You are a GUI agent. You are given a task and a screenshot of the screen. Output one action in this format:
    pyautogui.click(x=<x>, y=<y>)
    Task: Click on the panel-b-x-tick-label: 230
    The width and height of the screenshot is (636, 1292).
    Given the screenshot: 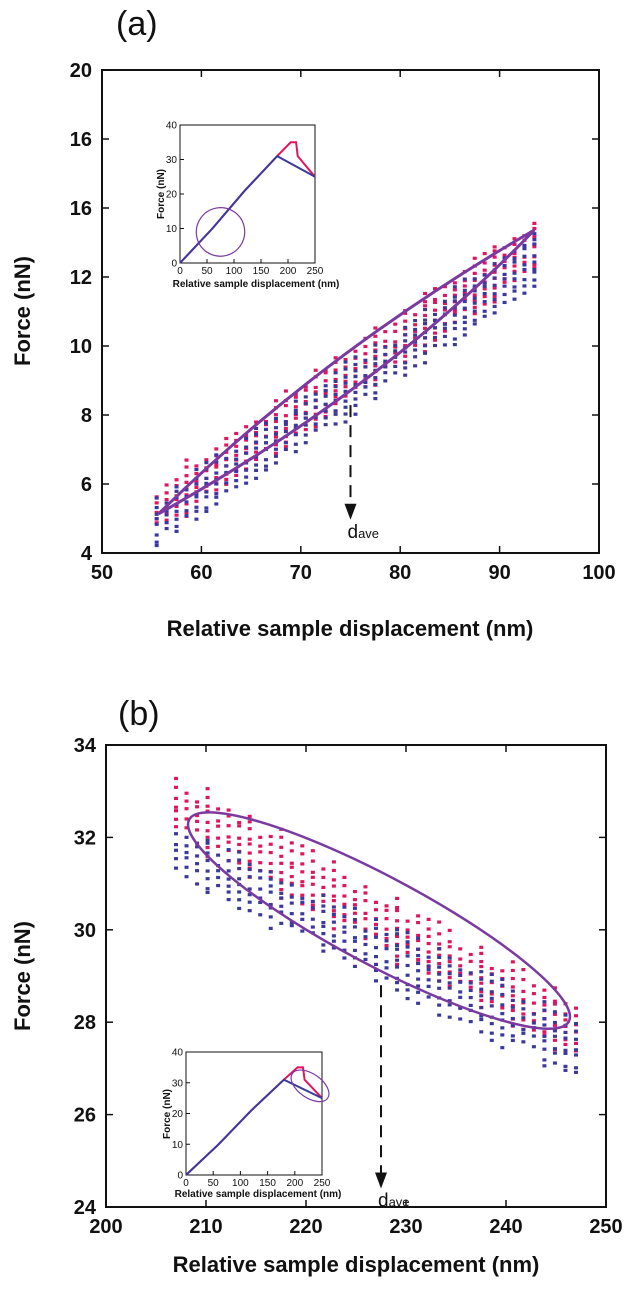 What is the action you would take?
    pyautogui.click(x=405, y=1227)
    